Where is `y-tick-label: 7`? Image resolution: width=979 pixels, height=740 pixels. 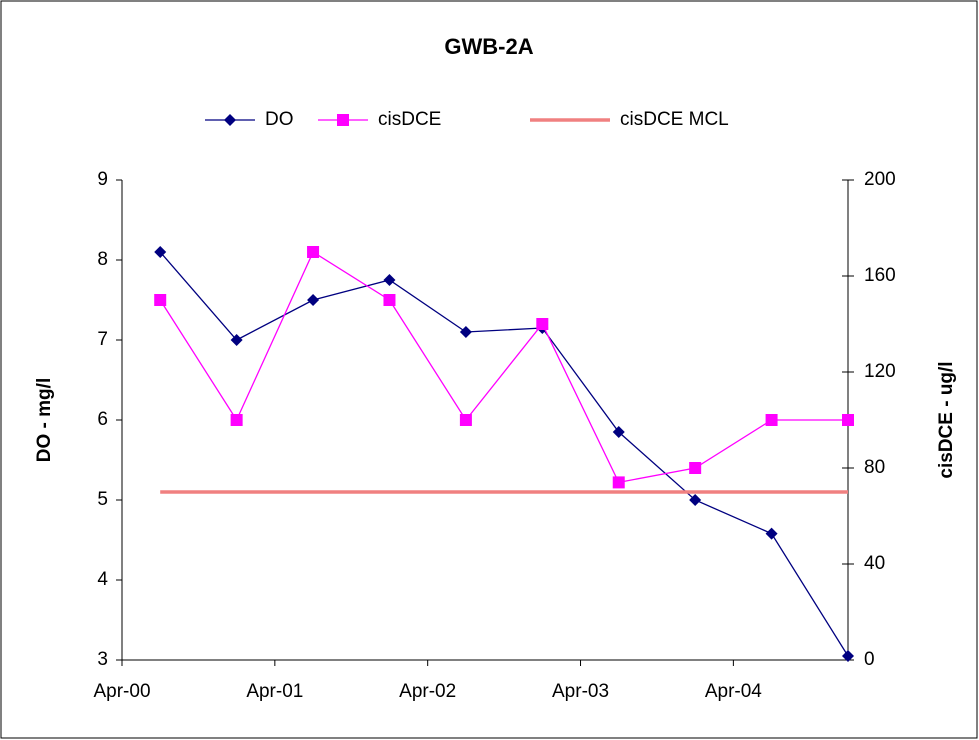 y-tick-label: 7 is located at coordinates (102, 339).